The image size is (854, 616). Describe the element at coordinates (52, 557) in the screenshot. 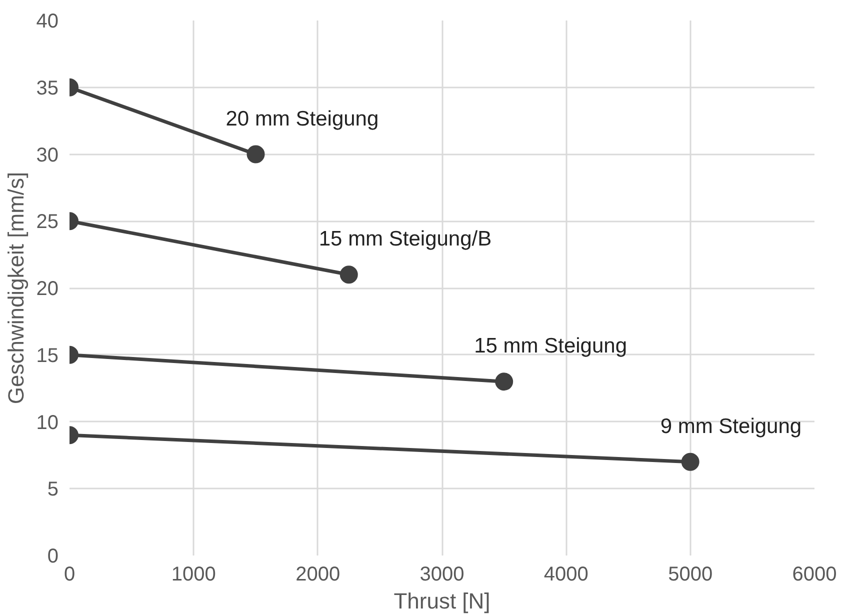

I see `y-tick-label: 0` at that location.